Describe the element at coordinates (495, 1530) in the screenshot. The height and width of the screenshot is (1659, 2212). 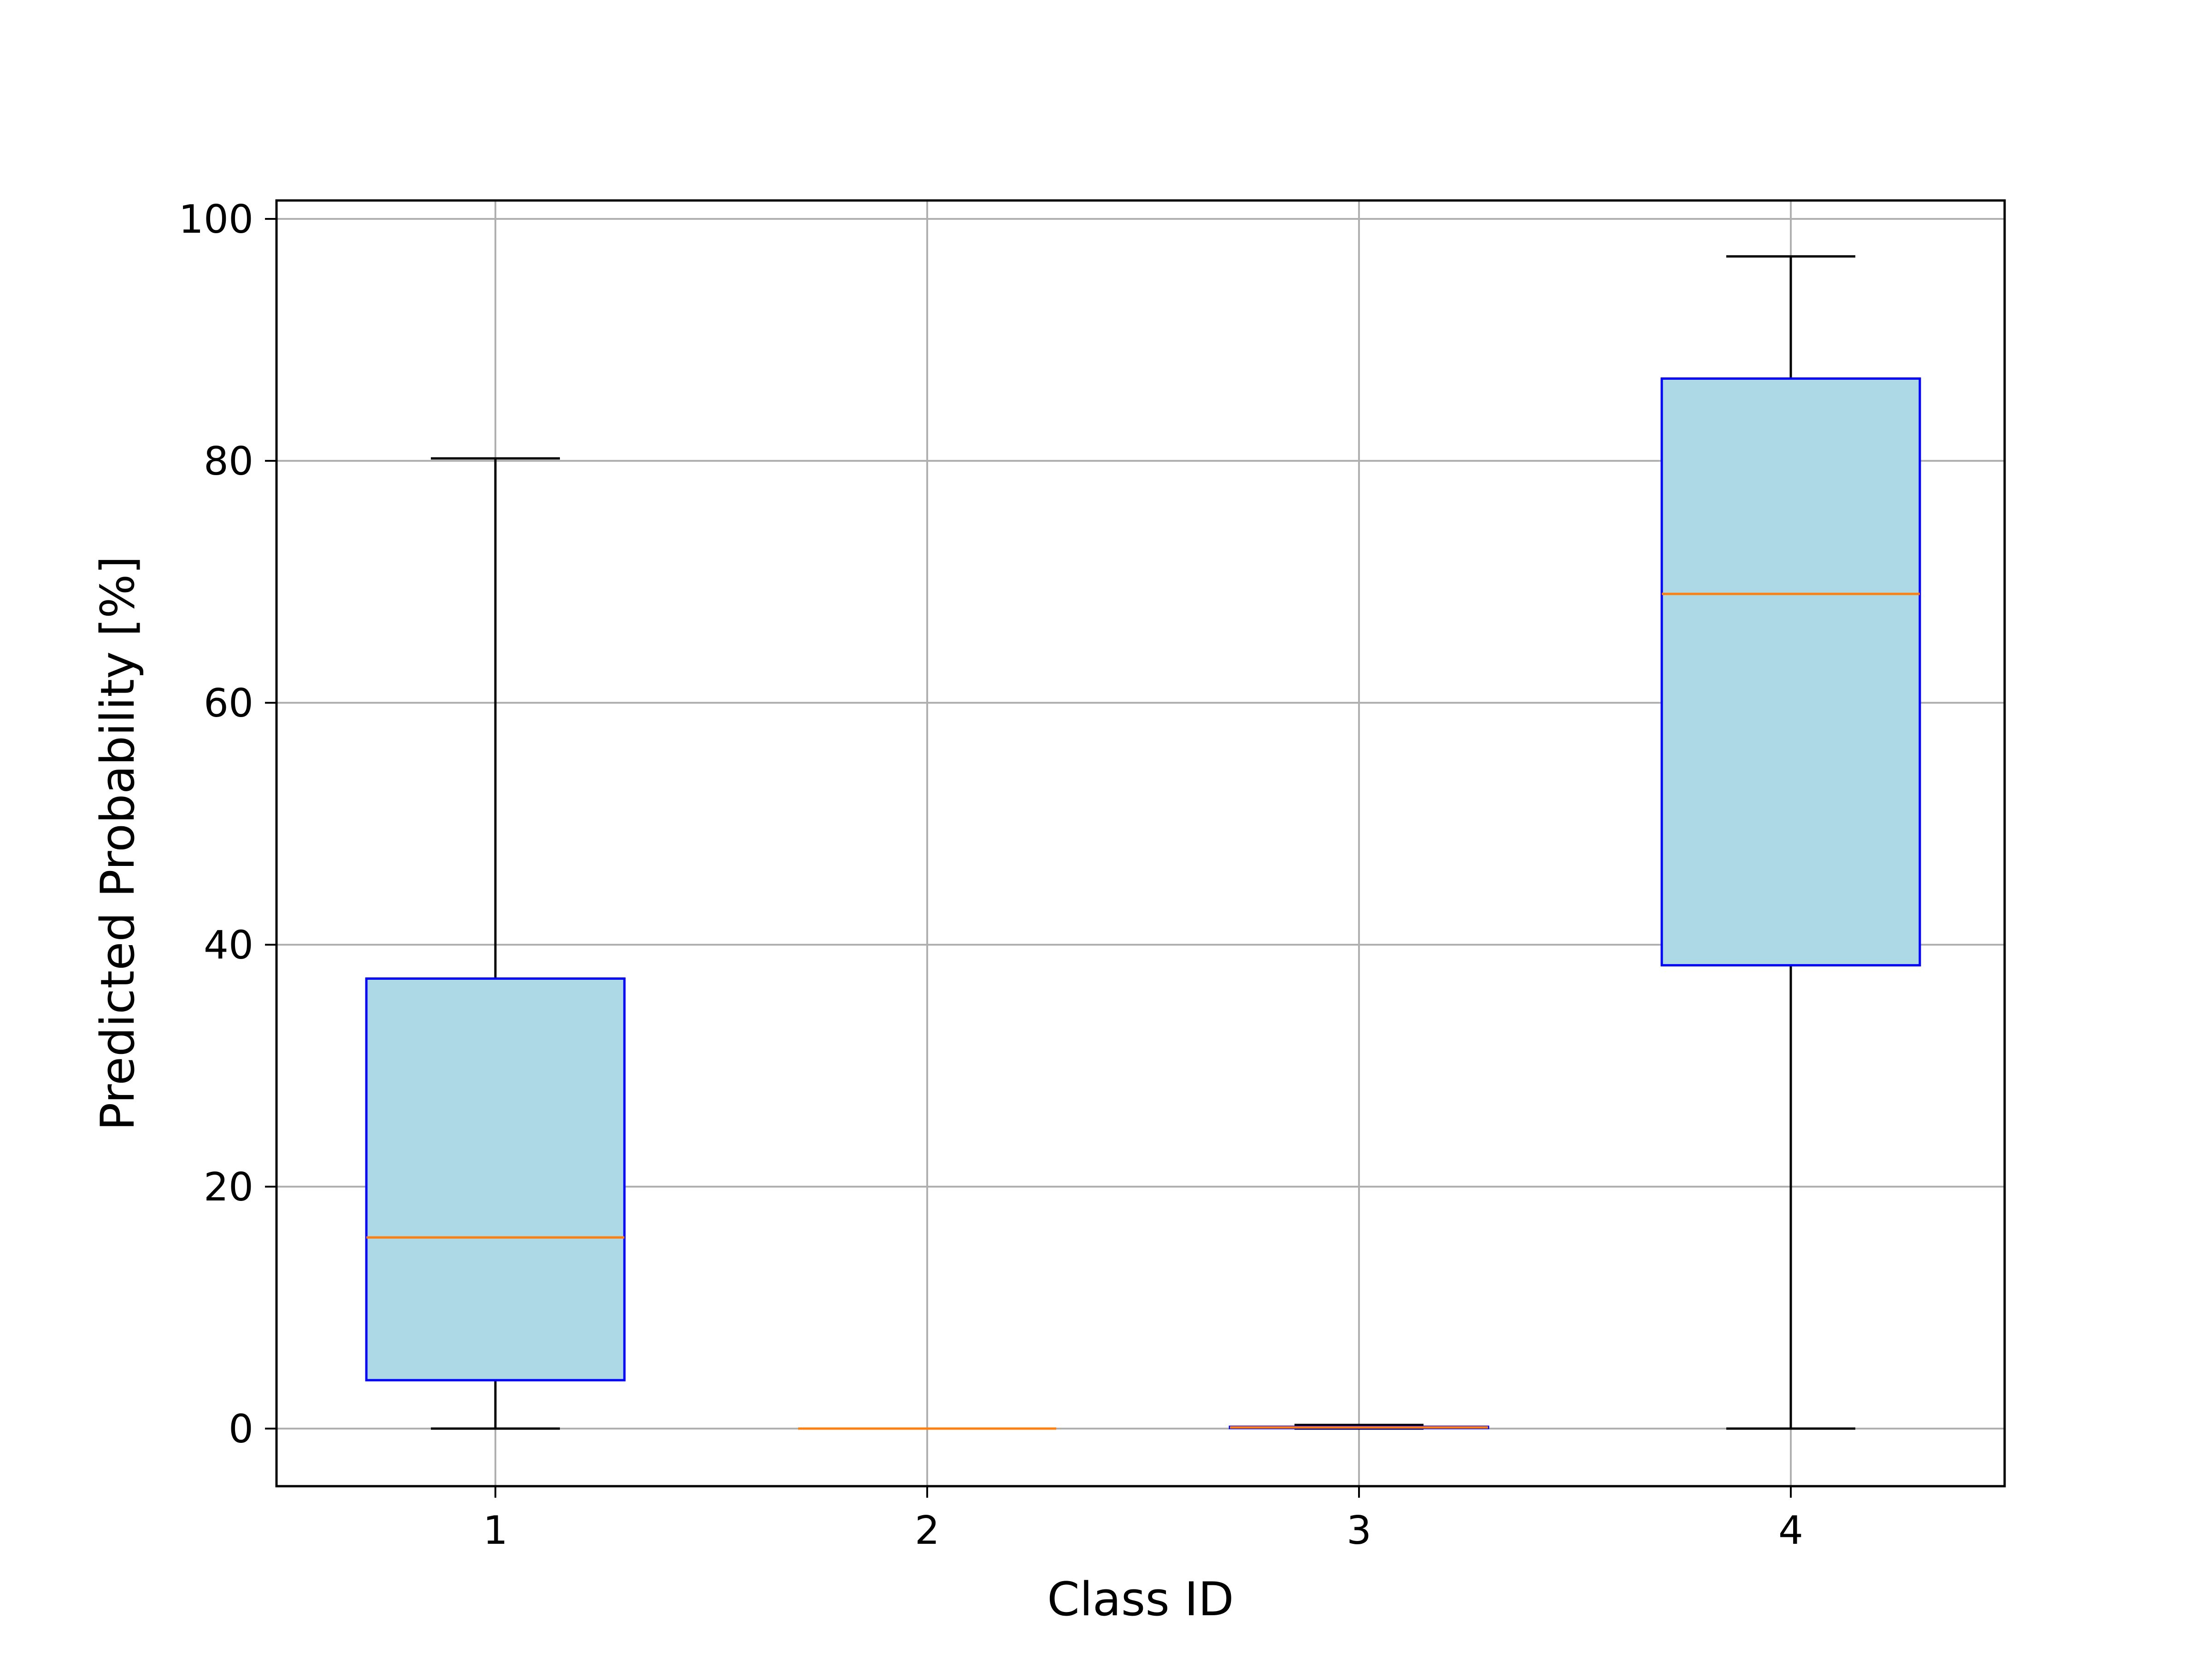
I see `x-tick-label: 1` at that location.